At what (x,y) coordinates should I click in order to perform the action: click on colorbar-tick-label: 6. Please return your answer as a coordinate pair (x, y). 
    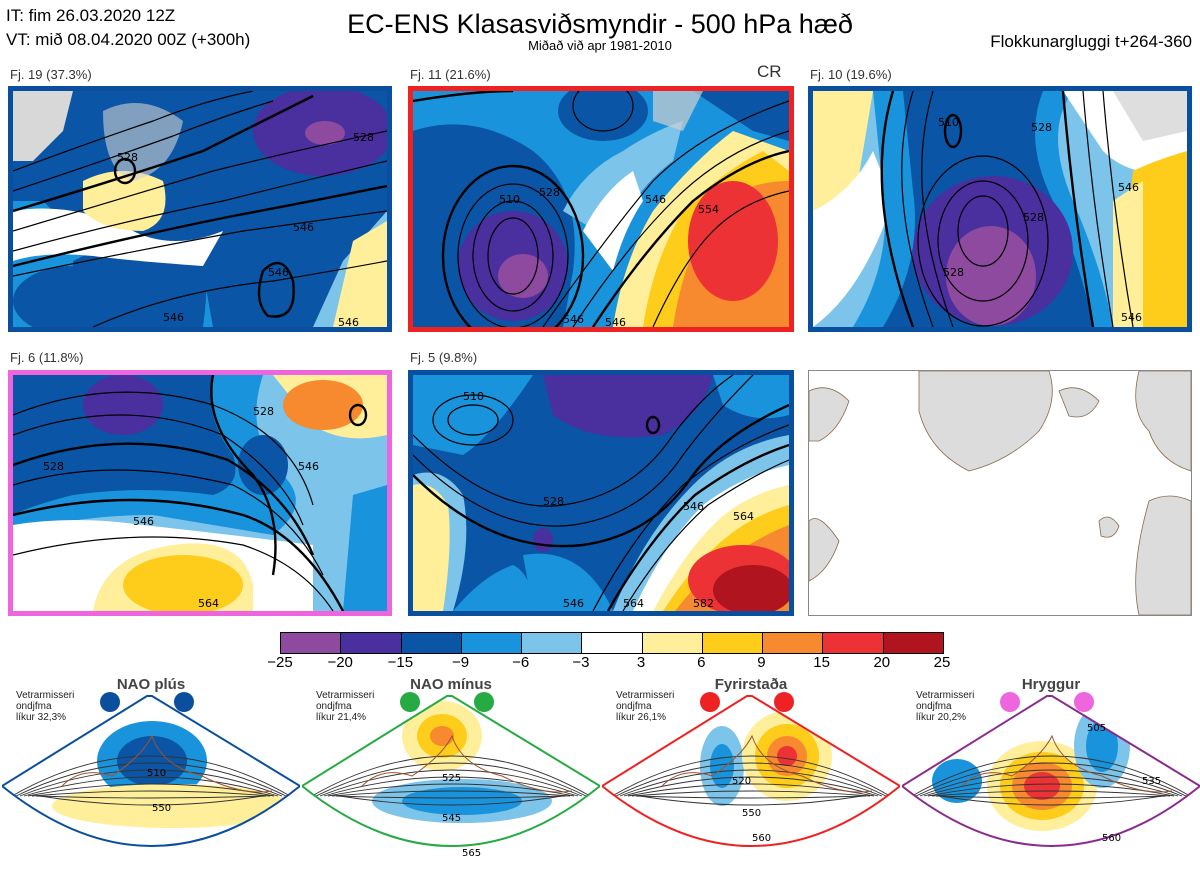
    Looking at the image, I should click on (701, 662).